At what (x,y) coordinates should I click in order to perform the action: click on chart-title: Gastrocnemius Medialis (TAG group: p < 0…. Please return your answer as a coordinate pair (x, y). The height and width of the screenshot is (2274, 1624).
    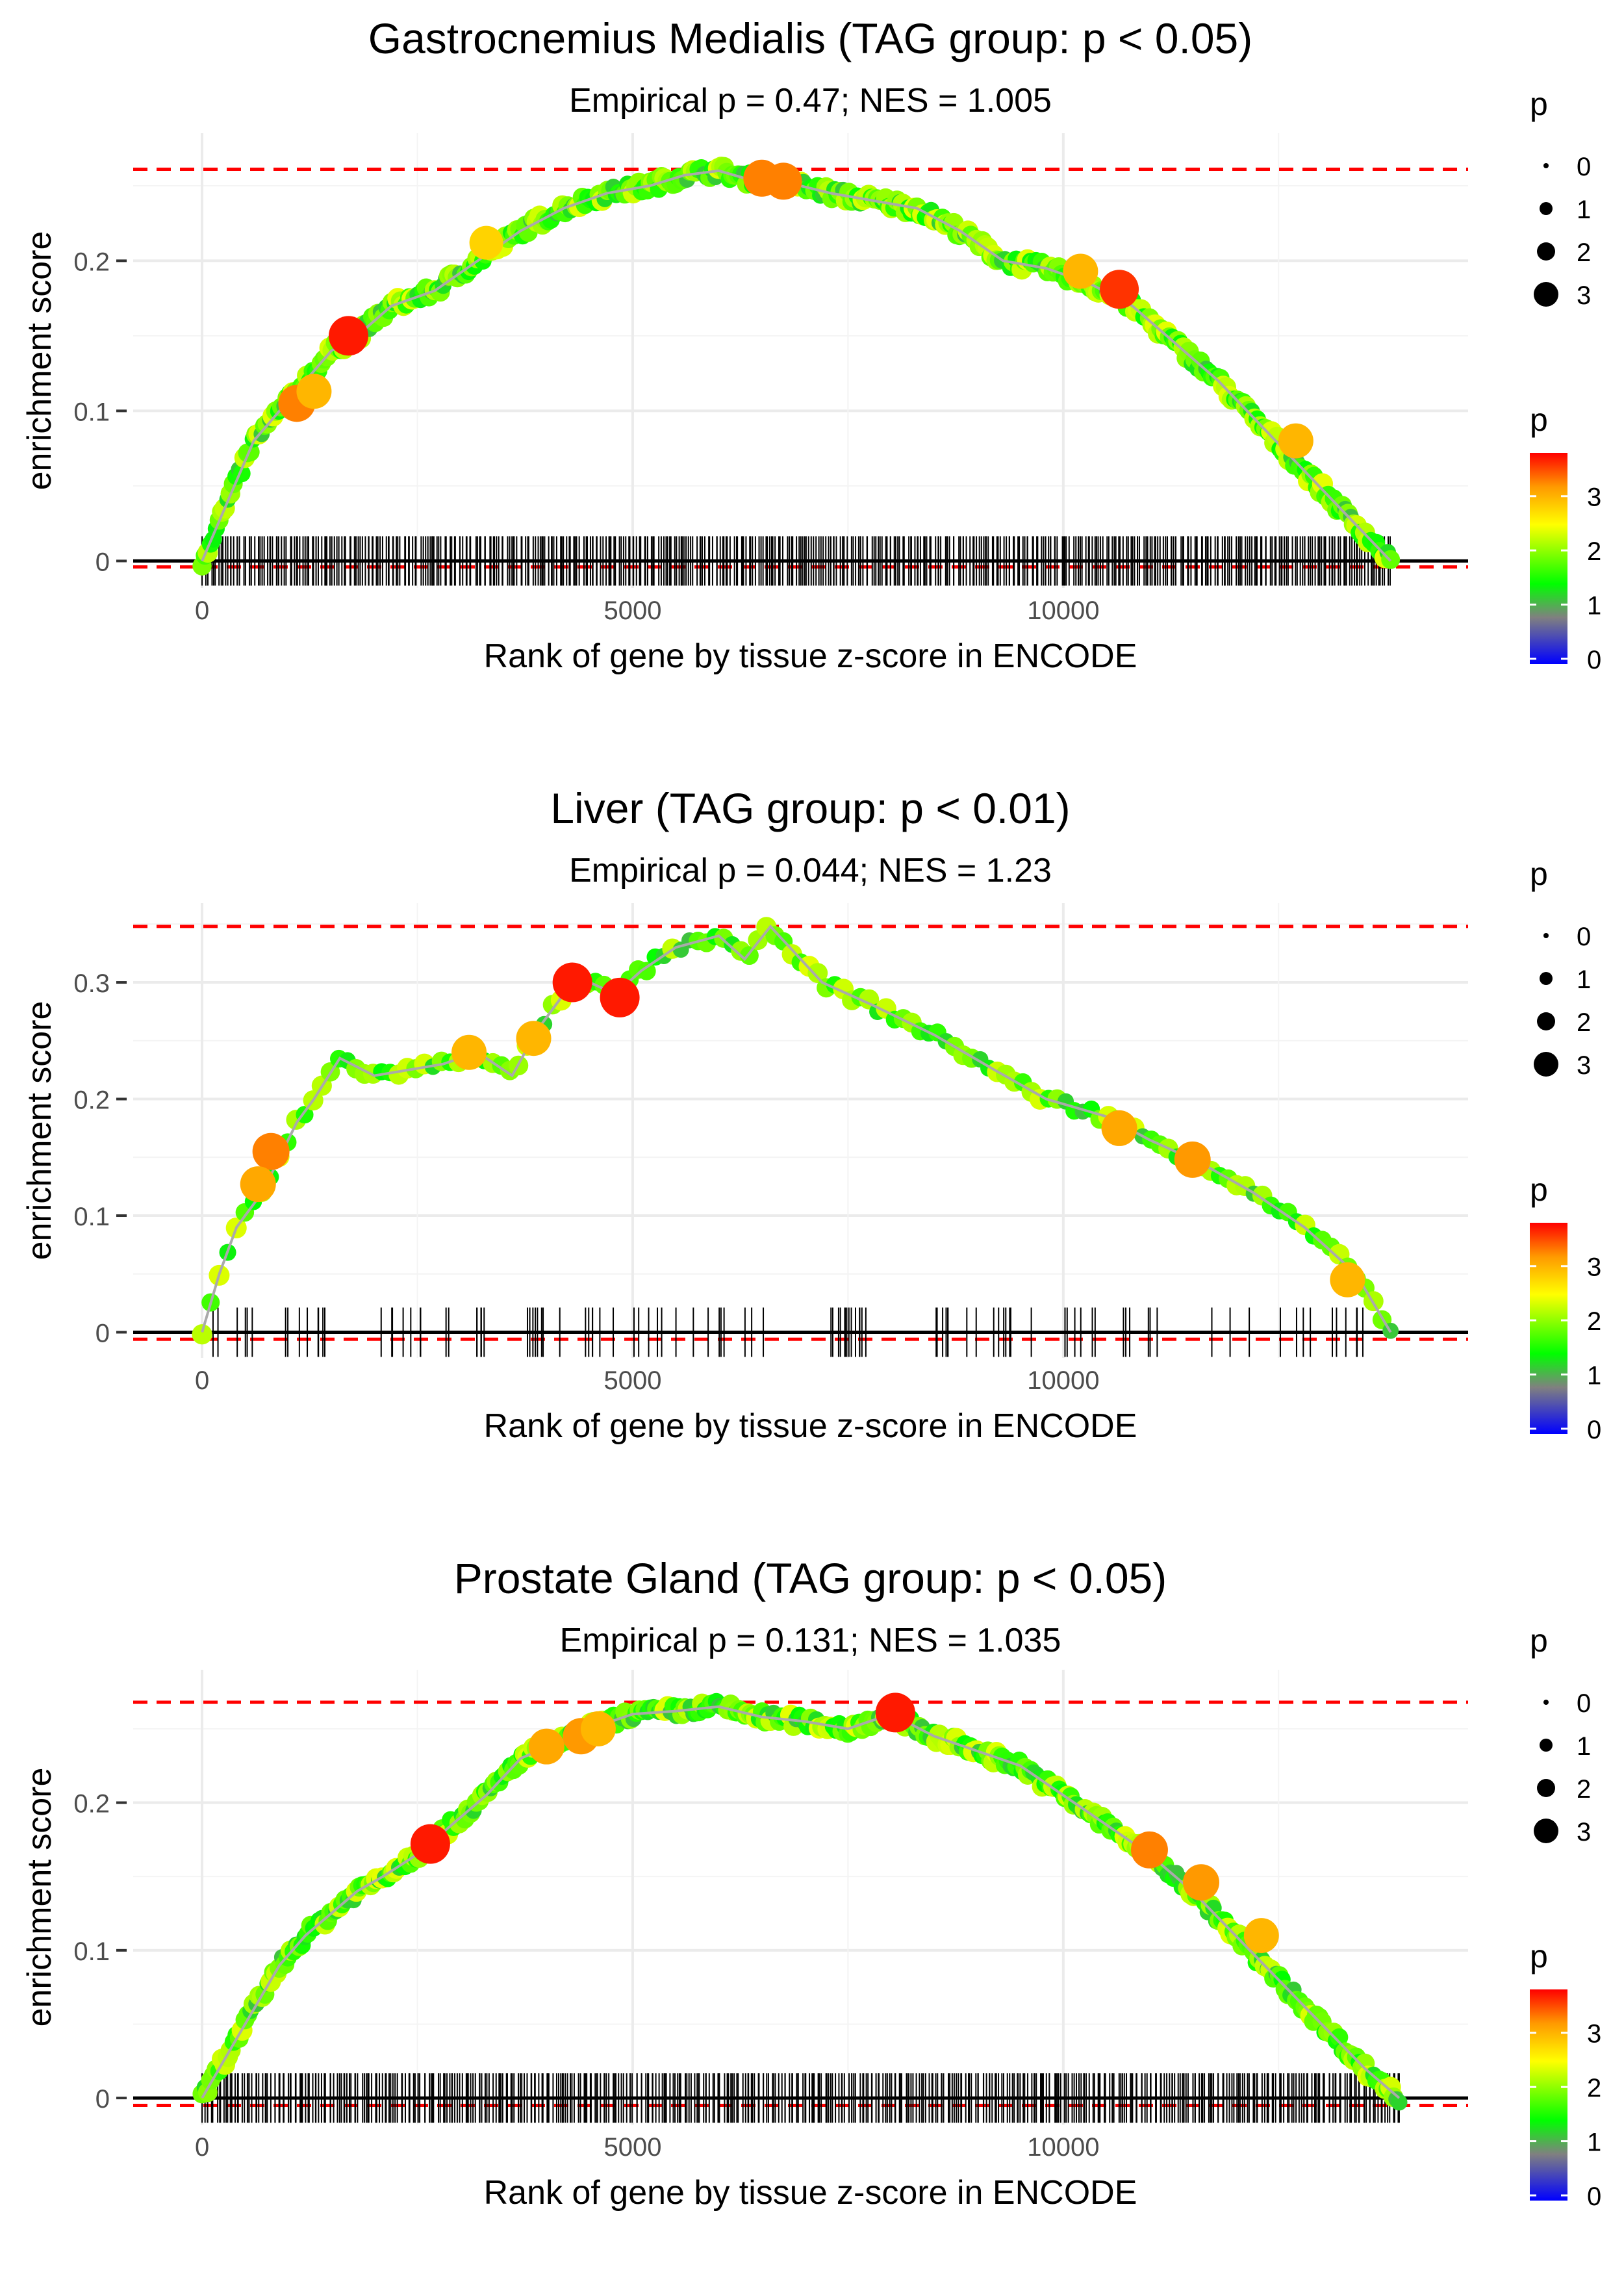
    Looking at the image, I should click on (810, 38).